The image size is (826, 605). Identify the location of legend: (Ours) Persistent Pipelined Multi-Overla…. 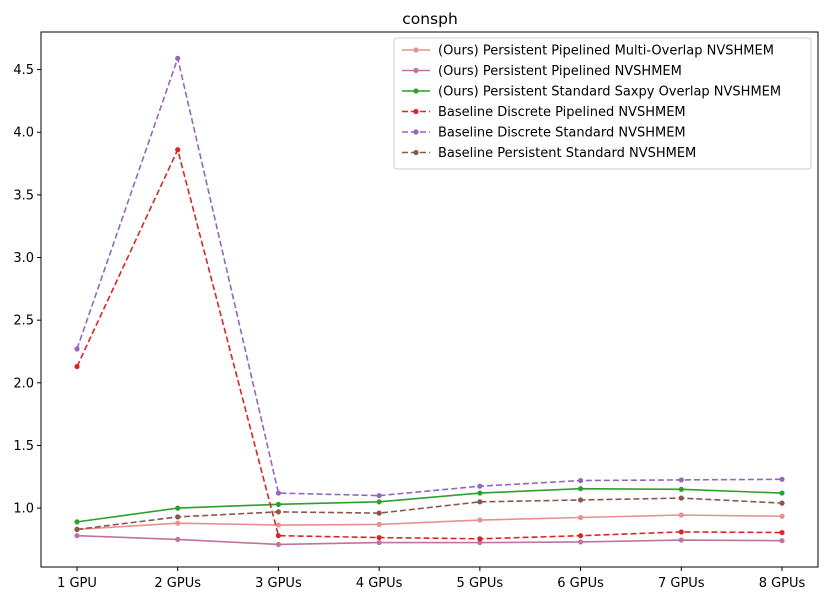
(602, 103).